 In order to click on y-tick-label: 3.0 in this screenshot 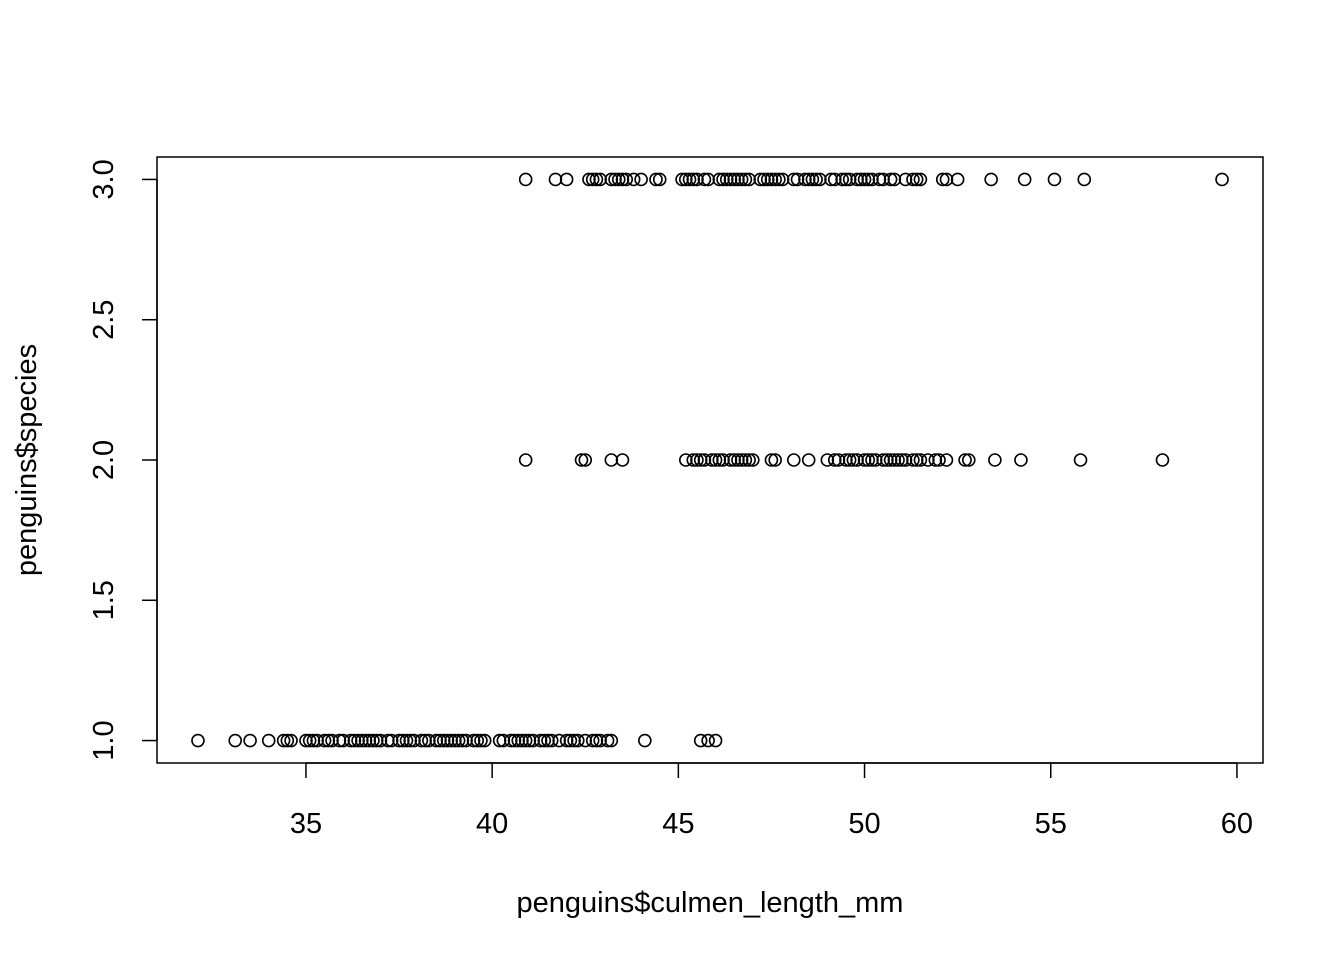, I will do `click(104, 179)`.